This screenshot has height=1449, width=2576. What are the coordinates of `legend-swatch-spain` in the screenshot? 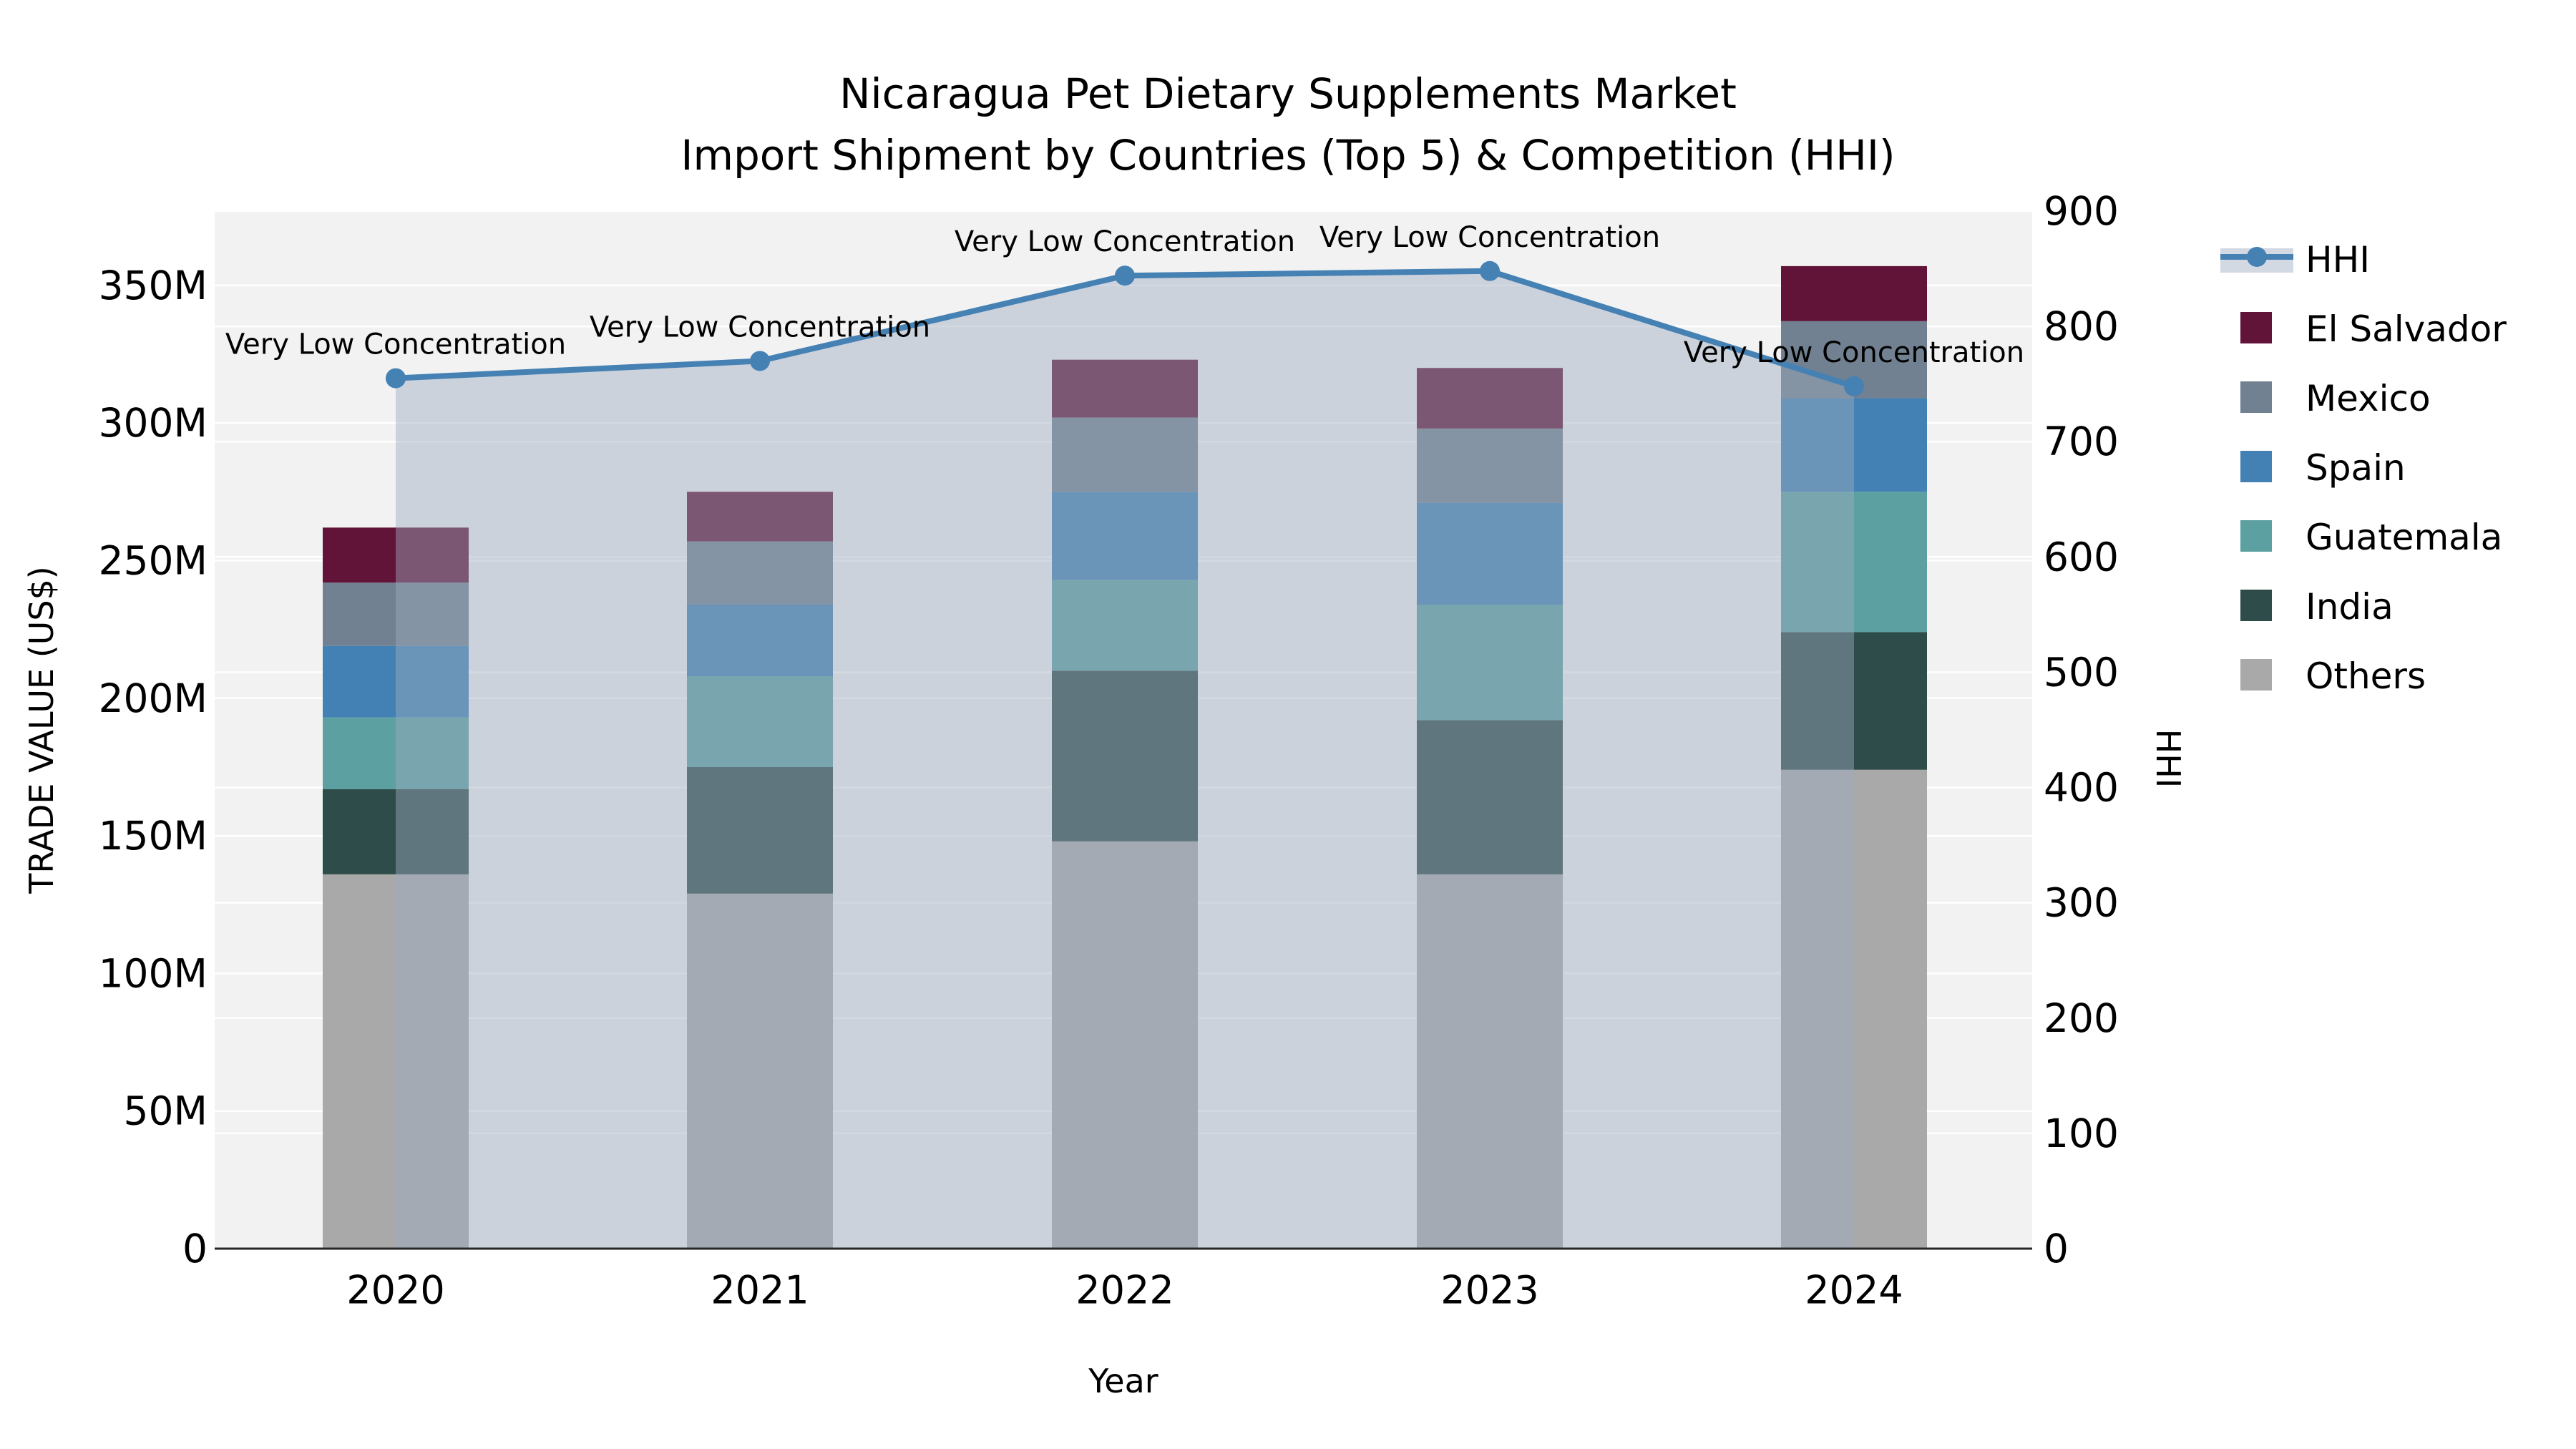 It's located at (2256, 466).